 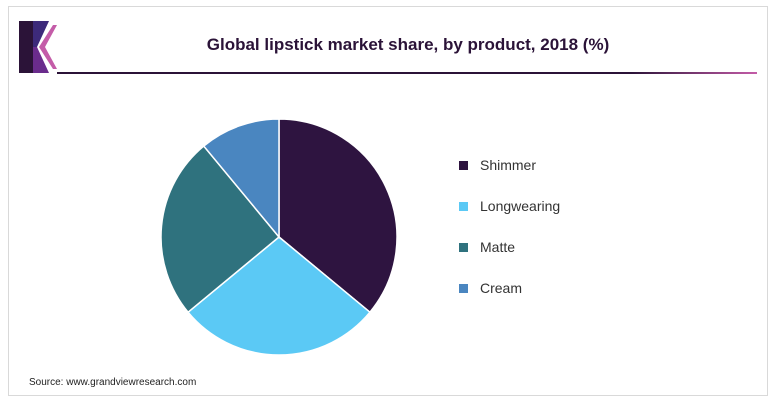 I want to click on pie-slice-matte, so click(x=220, y=229).